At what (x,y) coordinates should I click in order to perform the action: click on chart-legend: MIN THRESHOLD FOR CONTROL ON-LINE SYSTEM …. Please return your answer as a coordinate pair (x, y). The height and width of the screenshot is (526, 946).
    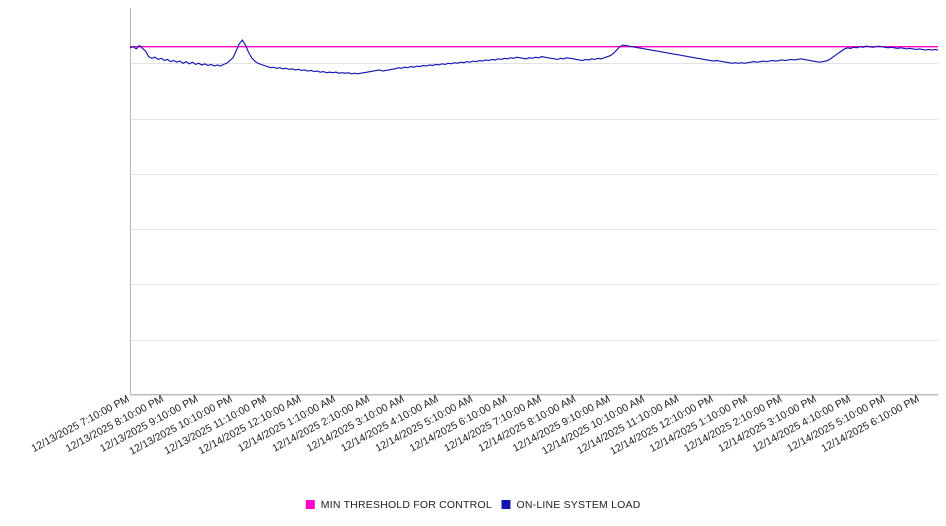
    Looking at the image, I should click on (473, 505).